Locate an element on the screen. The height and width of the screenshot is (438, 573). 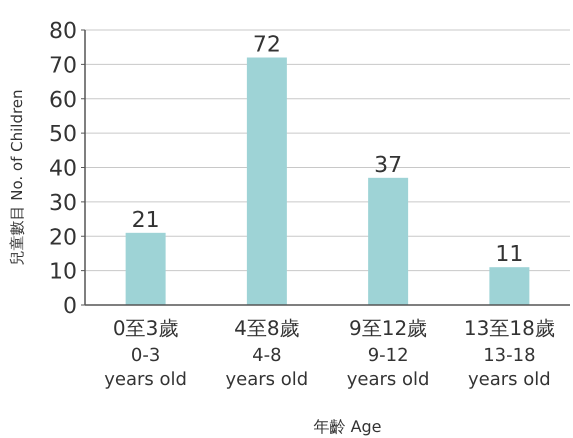
y-tick-label: 70 is located at coordinates (63, 65).